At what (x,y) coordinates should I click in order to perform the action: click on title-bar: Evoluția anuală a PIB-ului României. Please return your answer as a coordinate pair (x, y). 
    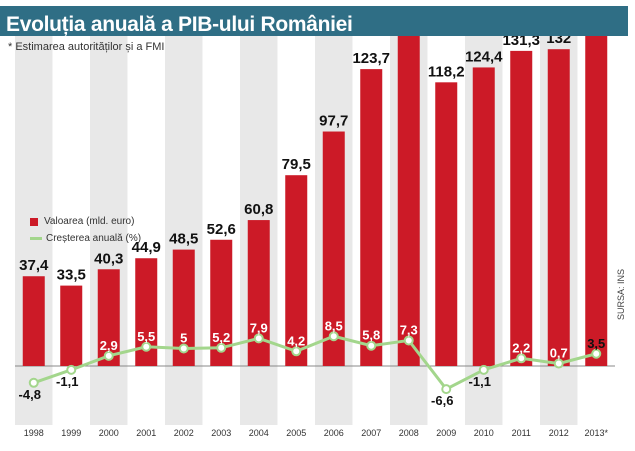
    Looking at the image, I should click on (314, 21).